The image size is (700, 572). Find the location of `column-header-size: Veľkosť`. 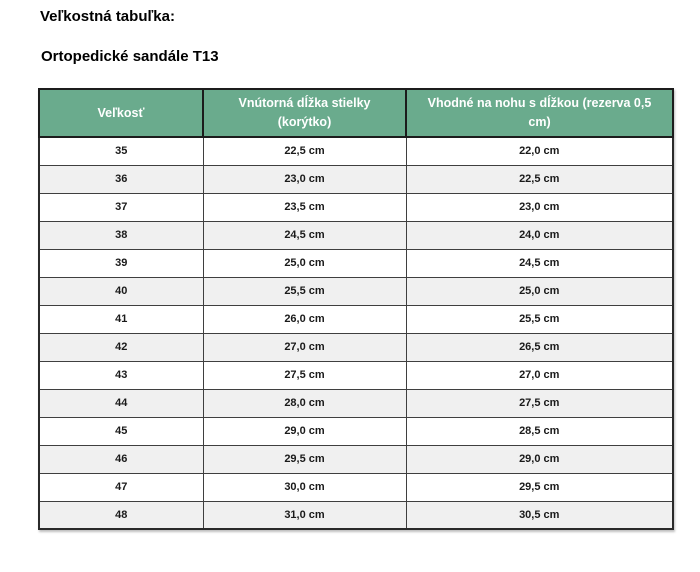

column-header-size: Veľkosť is located at coordinates (121, 113).